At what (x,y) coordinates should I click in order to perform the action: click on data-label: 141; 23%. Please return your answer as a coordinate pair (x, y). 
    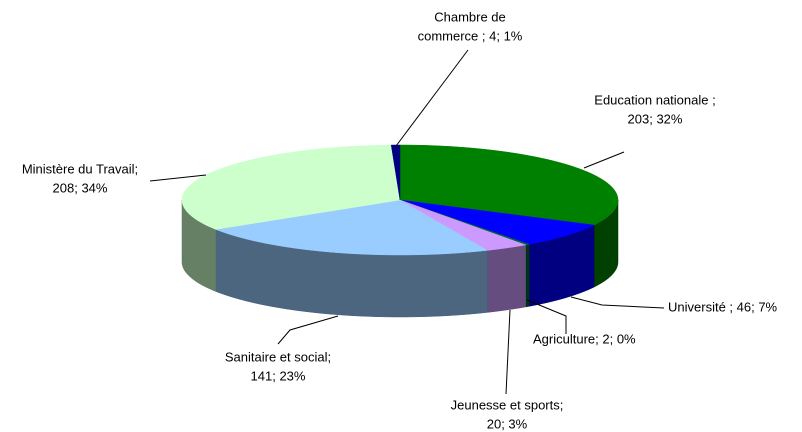
    Looking at the image, I should click on (278, 375).